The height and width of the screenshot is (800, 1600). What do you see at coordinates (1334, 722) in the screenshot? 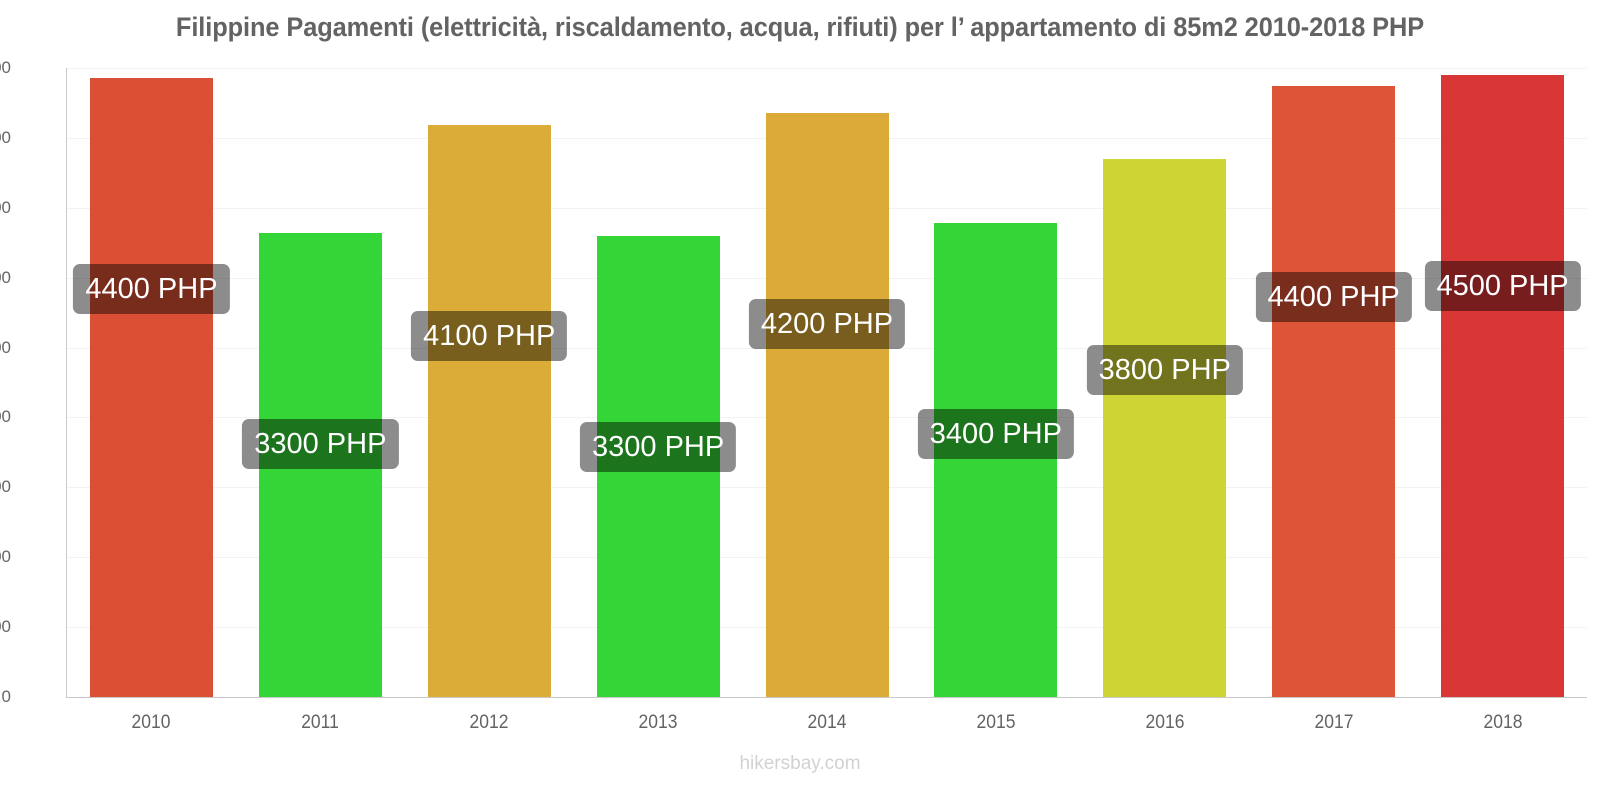
I see `x-axis-tick-label: 2017` at bounding box center [1334, 722].